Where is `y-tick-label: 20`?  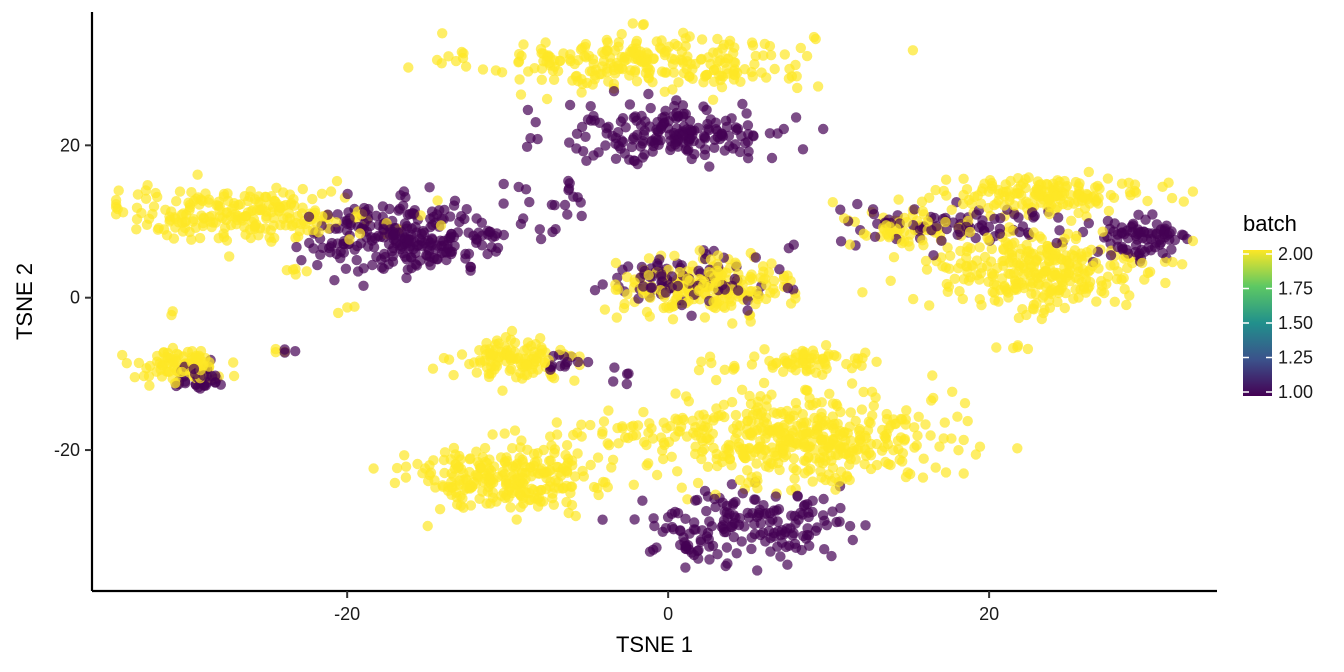
y-tick-label: 20 is located at coordinates (70, 145).